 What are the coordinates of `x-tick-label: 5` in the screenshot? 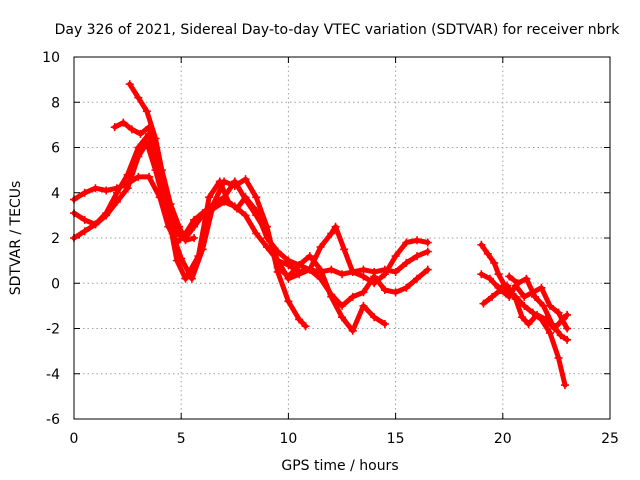 It's located at (181, 439).